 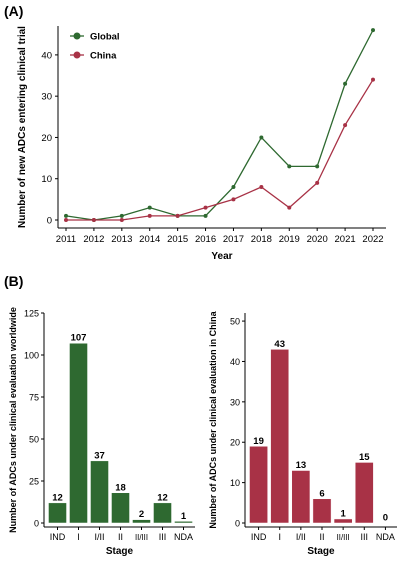 What do you see at coordinates (149, 239) in the screenshot?
I see `x-tick-label: 2014` at bounding box center [149, 239].